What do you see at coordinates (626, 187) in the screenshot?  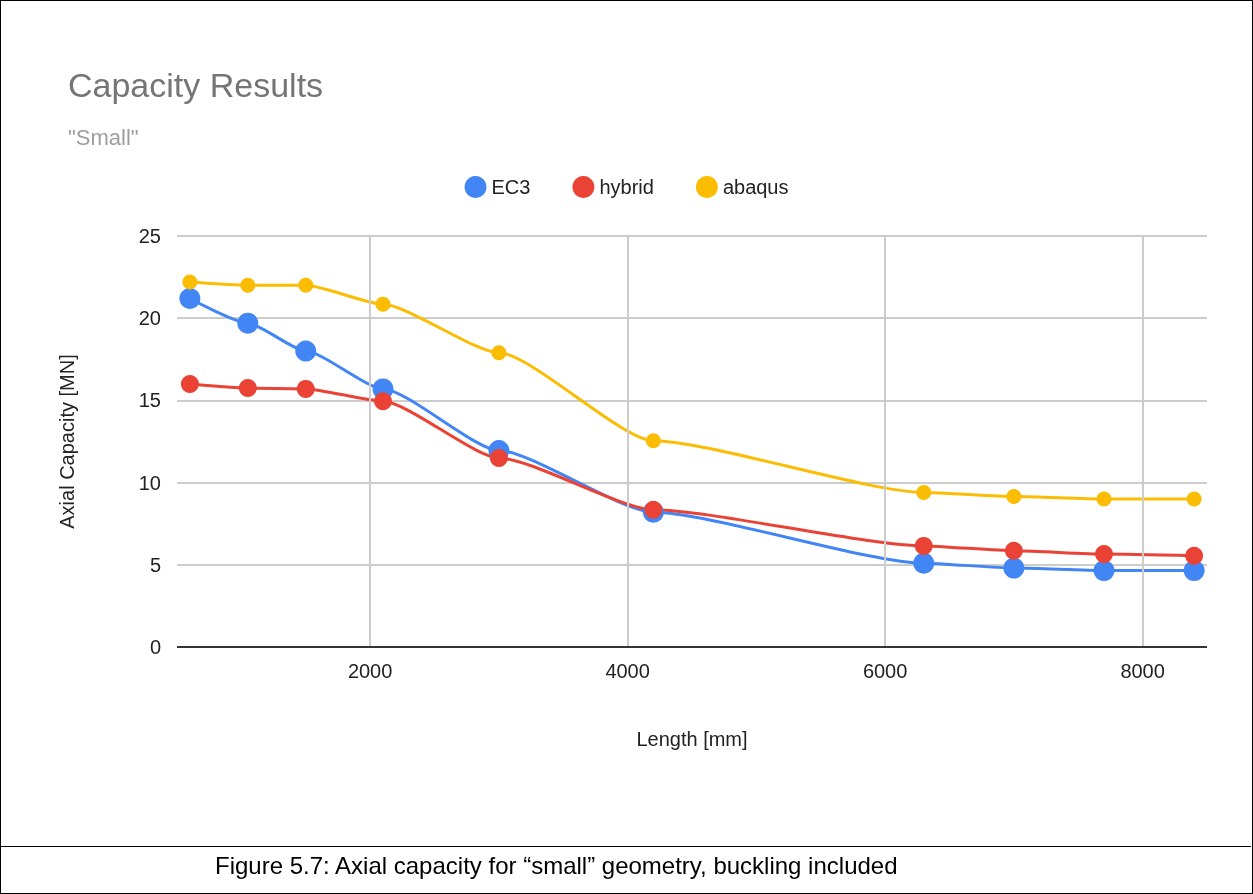 I see `legend-label: hybrid` at bounding box center [626, 187].